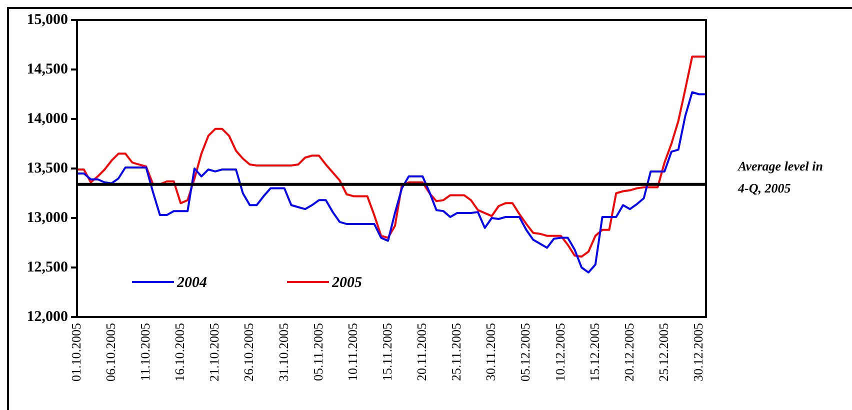 This screenshot has height=410, width=852. I want to click on y-tick-label: 14,000, so click(47, 118).